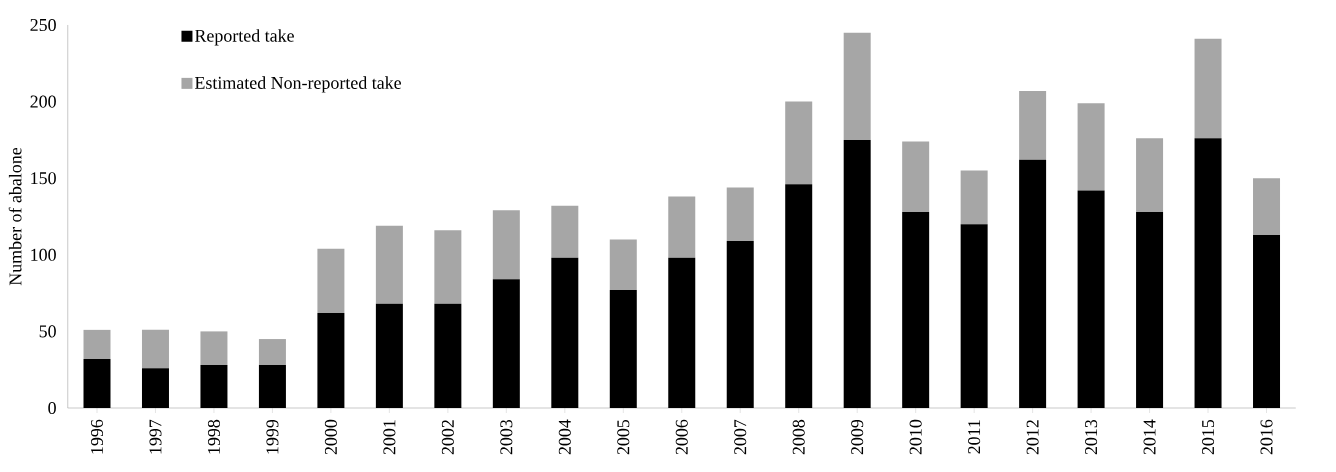  I want to click on x-tick-label: 2003, so click(506, 437).